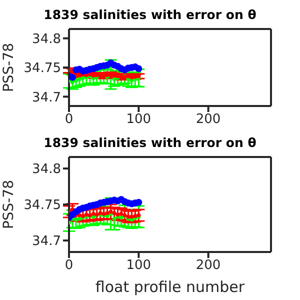  Describe the element at coordinates (170, 287) in the screenshot. I see `x-axis-title: float profile number` at that location.